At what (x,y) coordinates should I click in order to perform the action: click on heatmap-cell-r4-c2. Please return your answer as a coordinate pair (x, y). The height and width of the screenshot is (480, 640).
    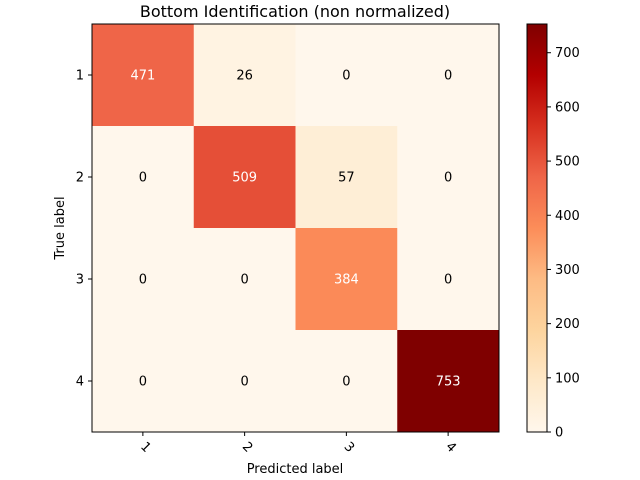
    Looking at the image, I should click on (244, 381).